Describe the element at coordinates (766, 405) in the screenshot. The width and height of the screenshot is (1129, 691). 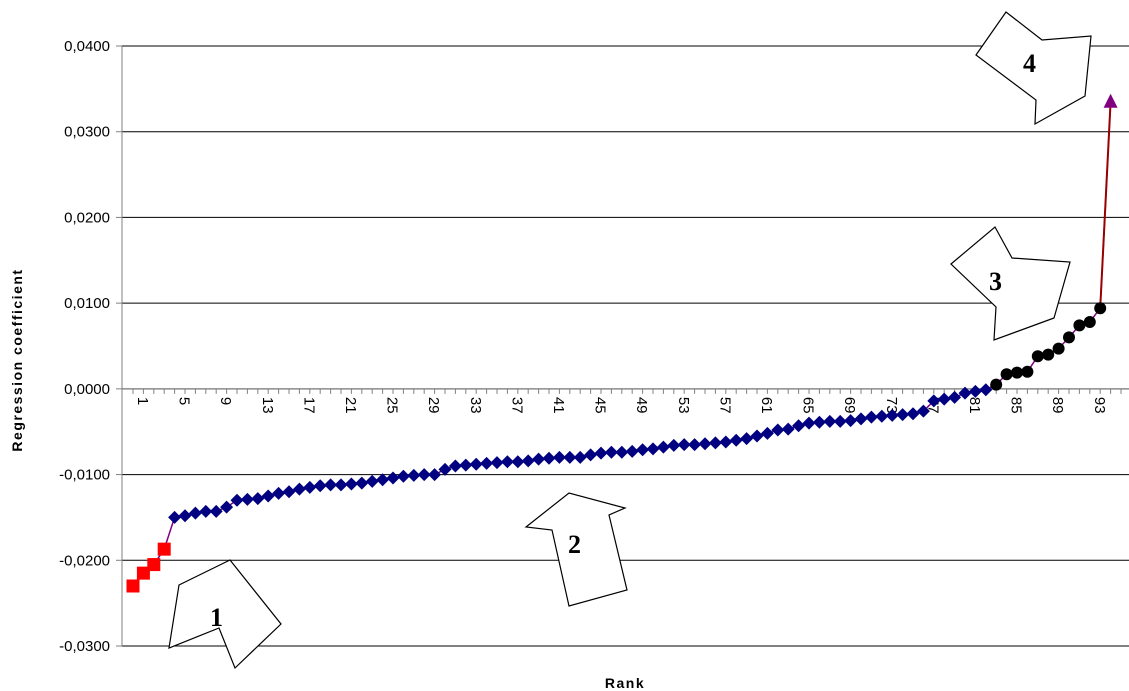
I see `x-tick-label: 61` at that location.